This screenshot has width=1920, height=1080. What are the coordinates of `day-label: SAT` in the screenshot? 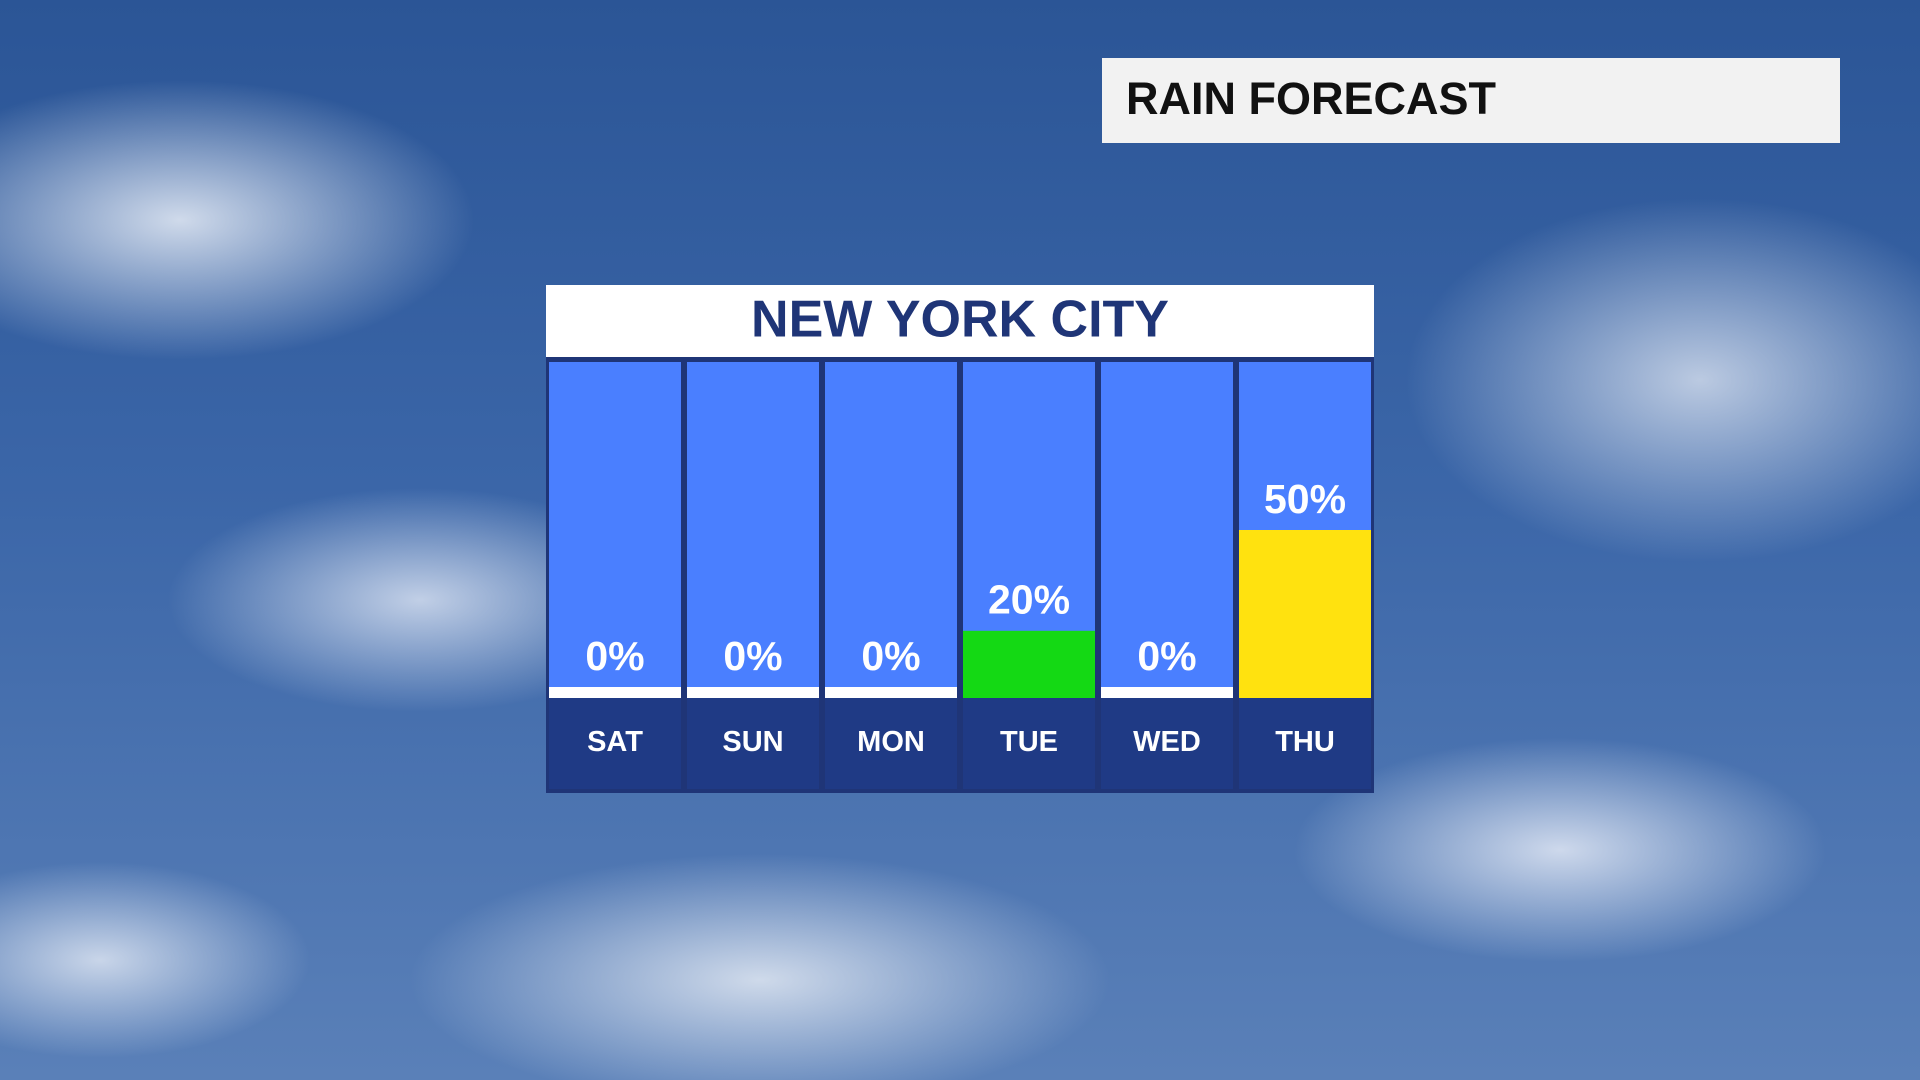 It's located at (615, 742).